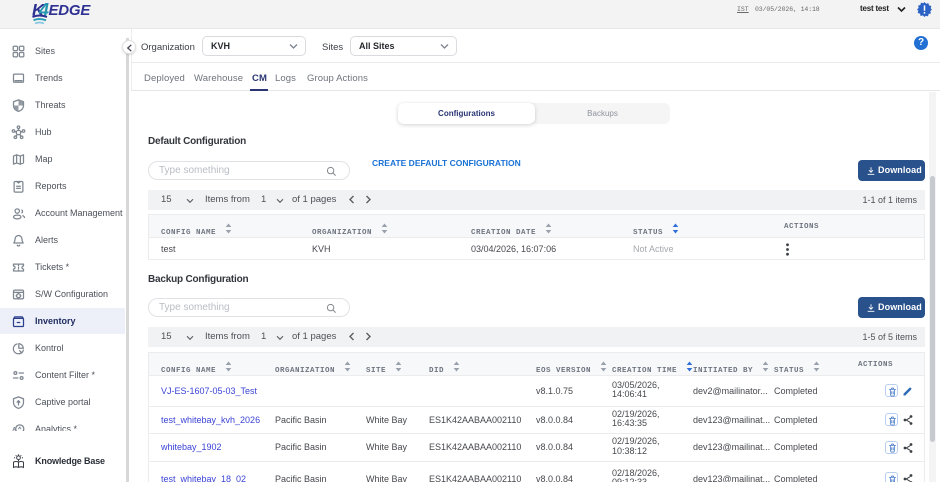 The image size is (940, 482). What do you see at coordinates (70, 10) in the screenshot?
I see `svg-text: EDGE` at bounding box center [70, 10].